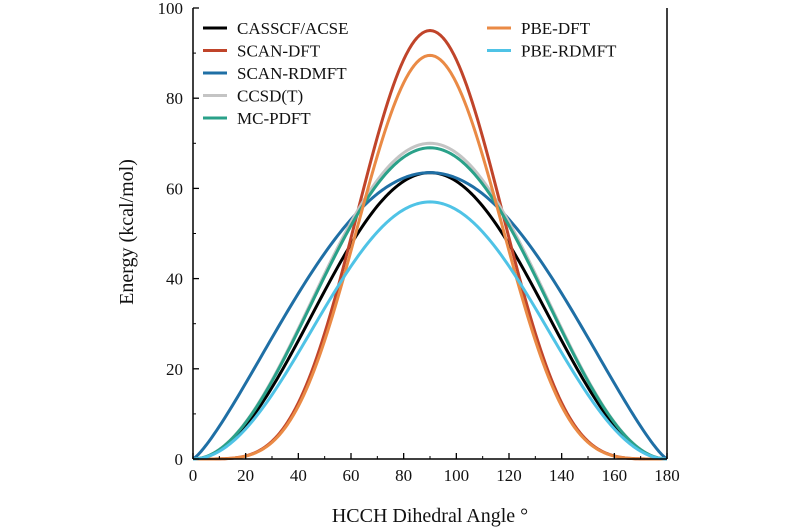 The image size is (800, 530). What do you see at coordinates (193, 475) in the screenshot?
I see `x-tick-label: 0` at bounding box center [193, 475].